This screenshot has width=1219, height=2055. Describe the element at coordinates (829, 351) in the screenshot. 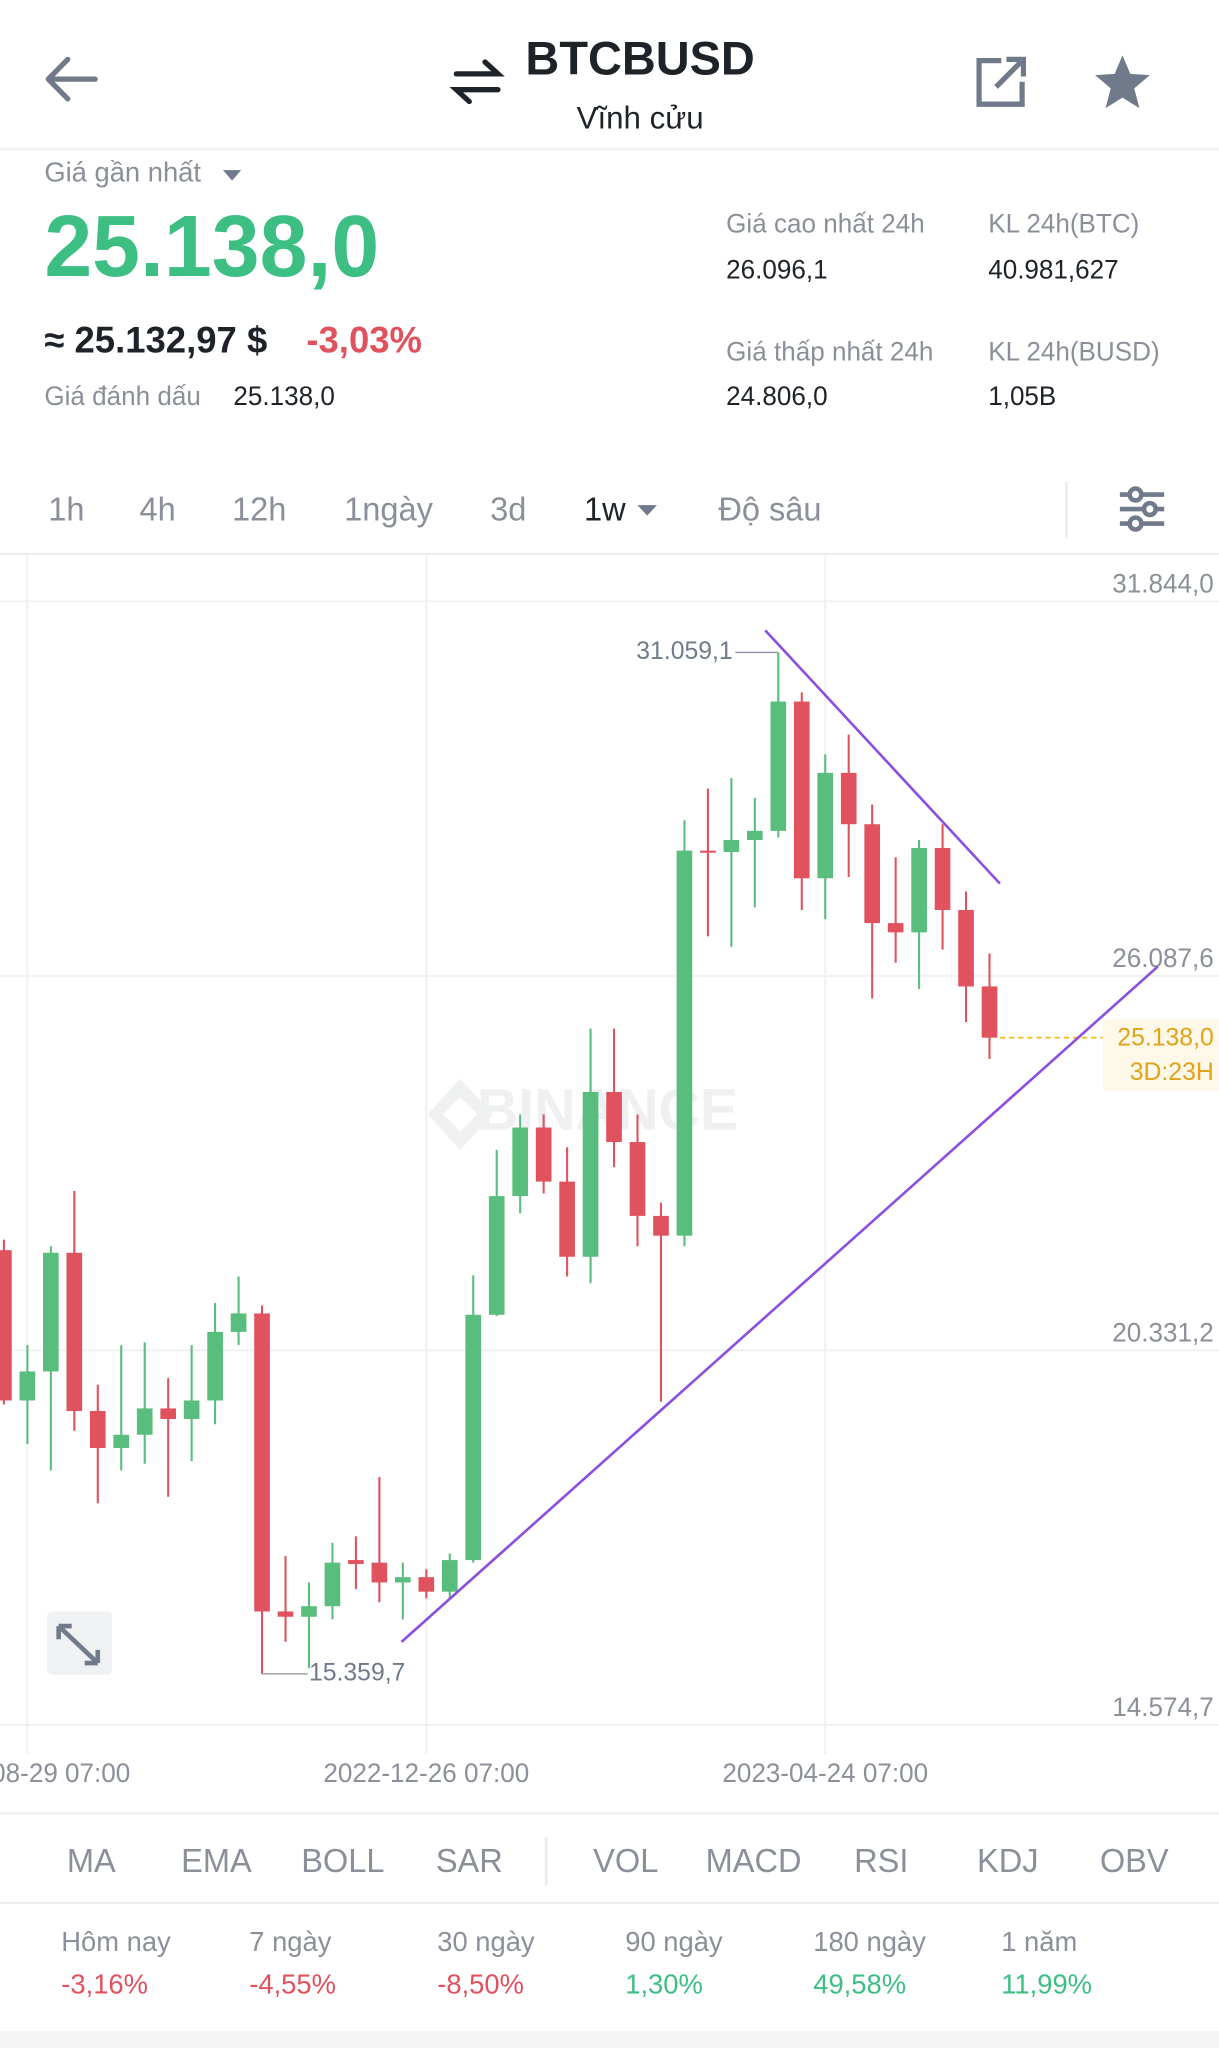

I see `stat-label: Giá thấp nhất 24h` at that location.